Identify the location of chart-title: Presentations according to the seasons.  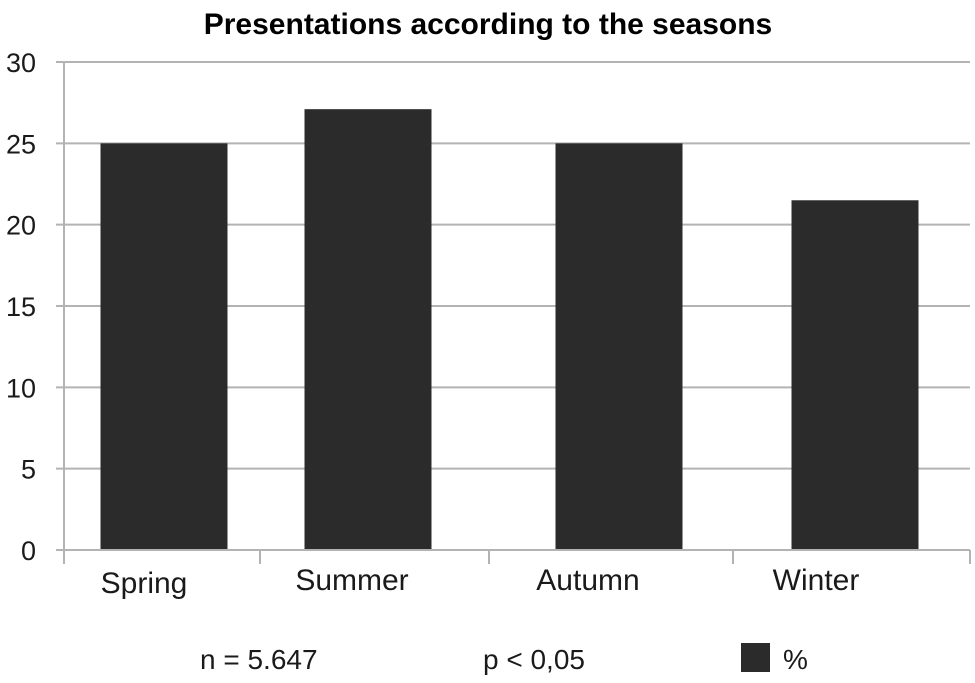
(488, 24).